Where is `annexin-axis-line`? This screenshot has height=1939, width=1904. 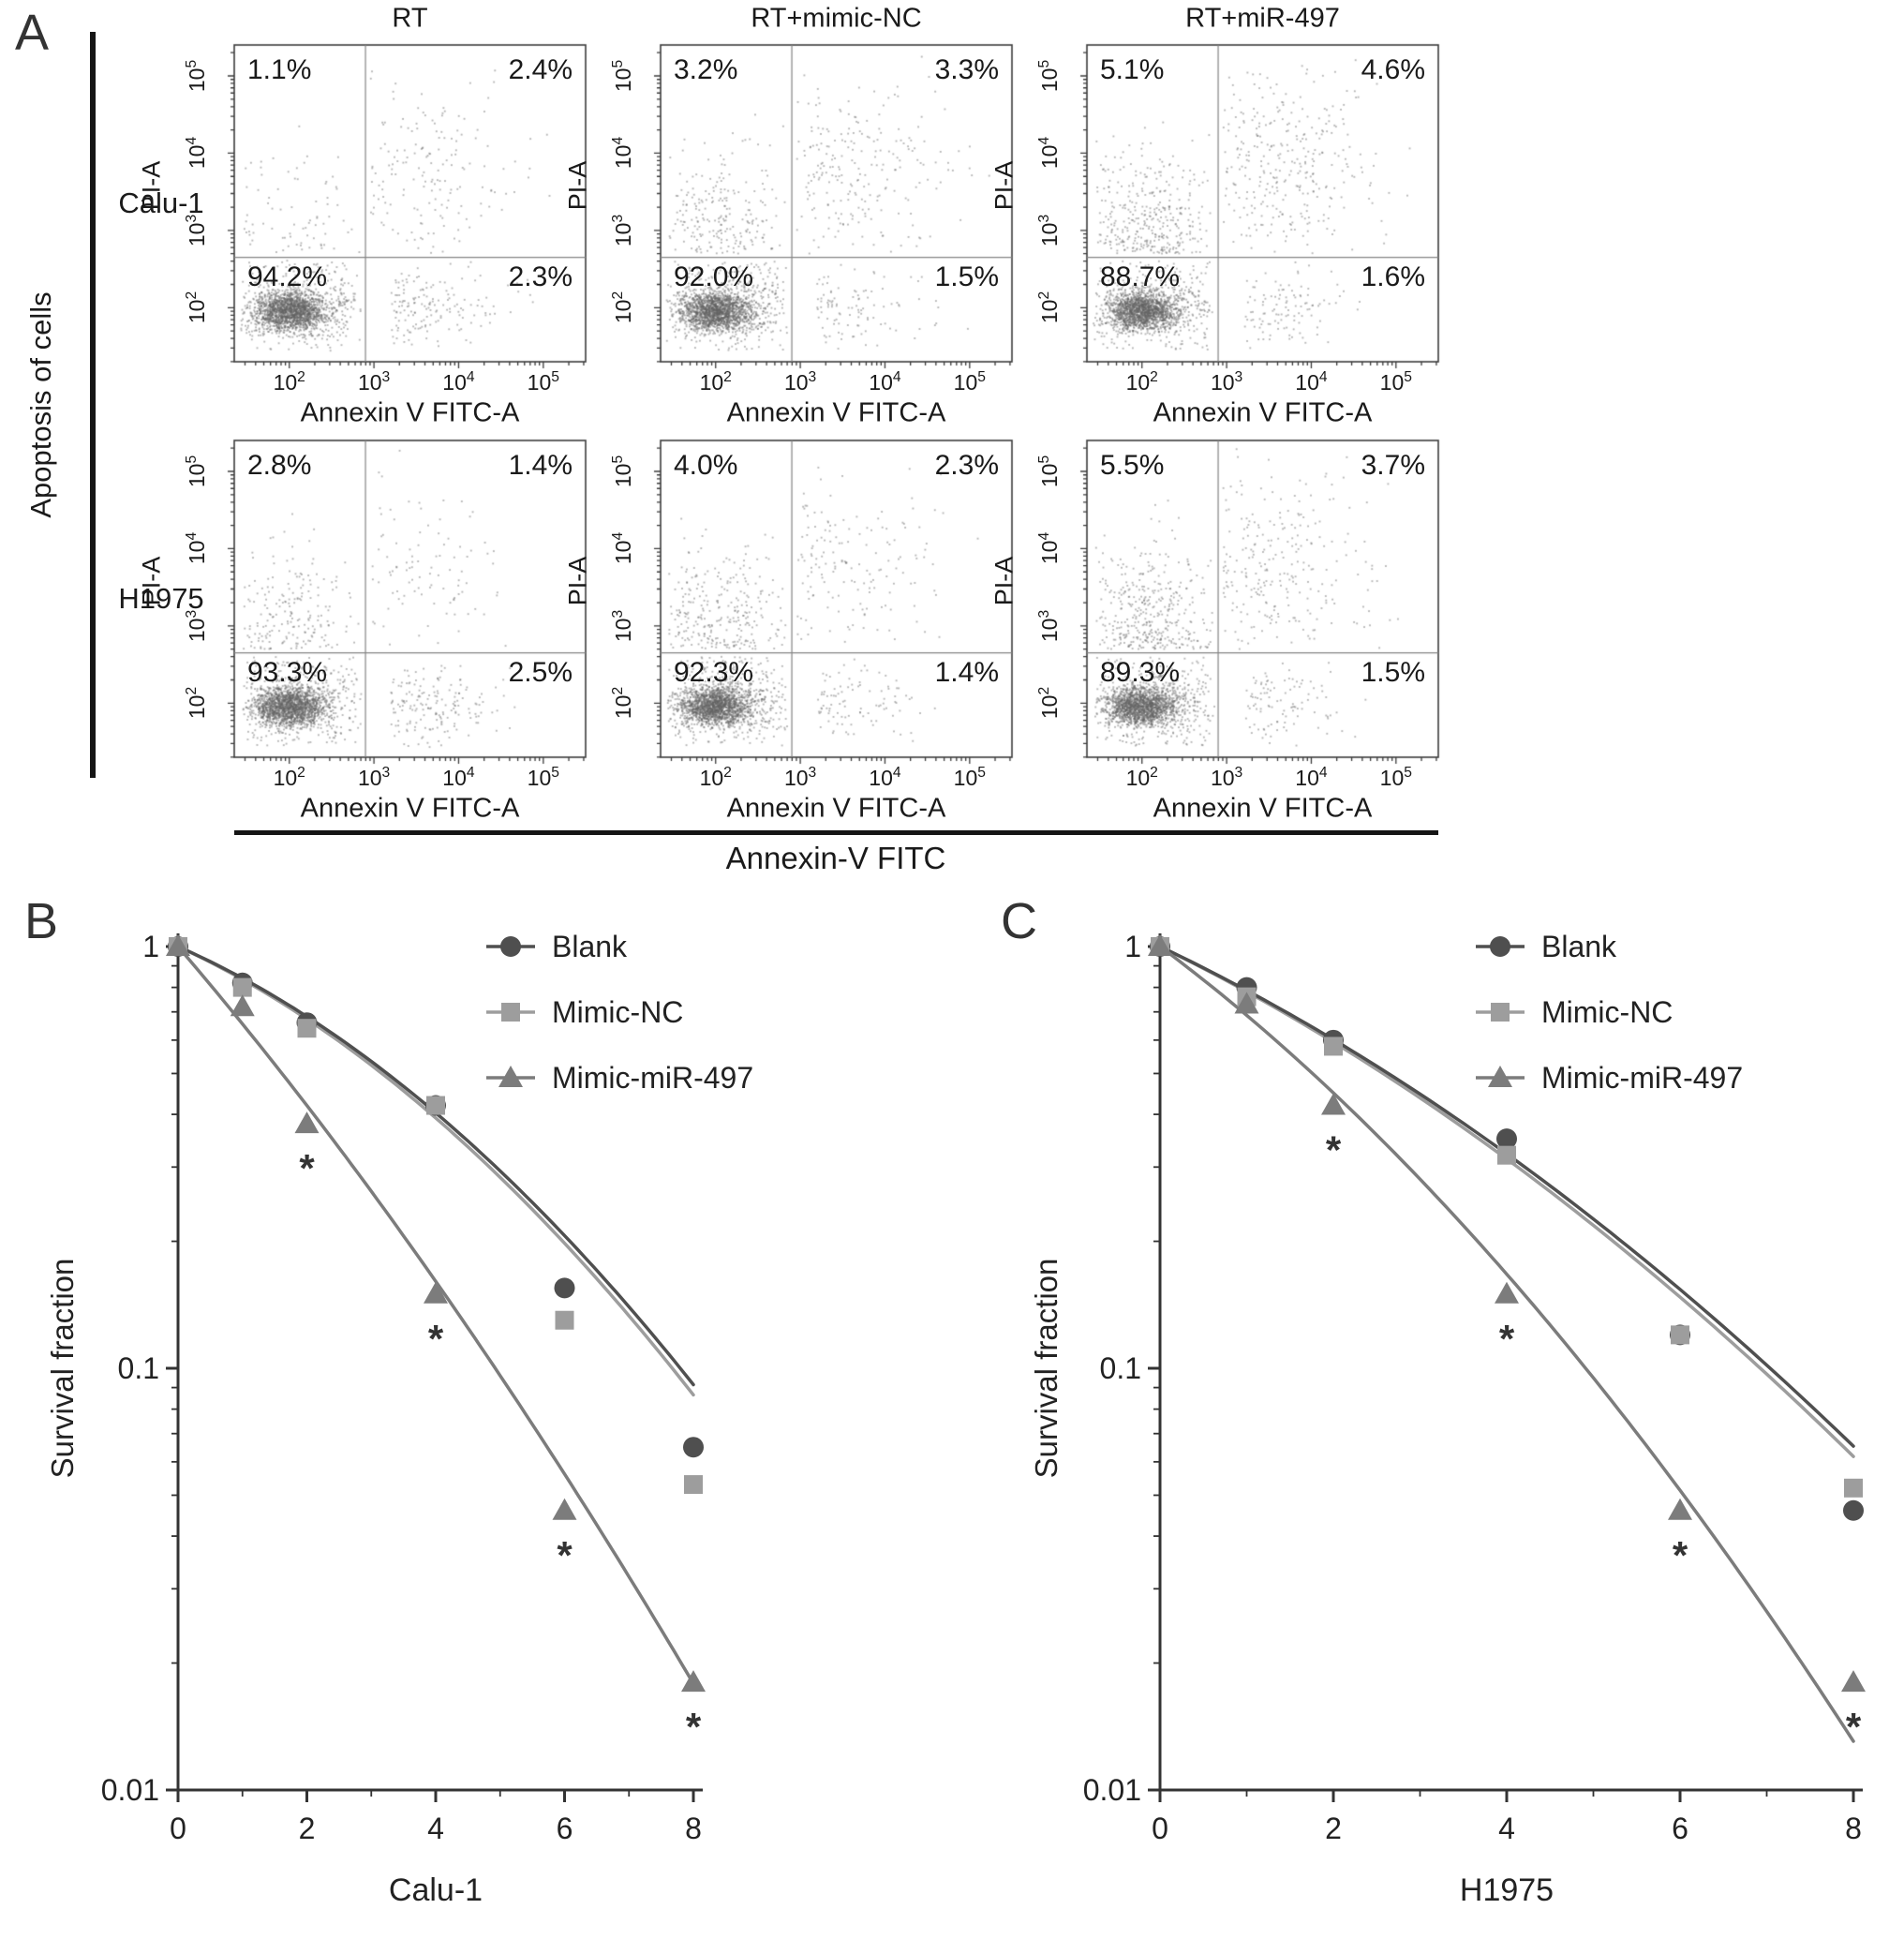
annexin-axis-line is located at coordinates (836, 832).